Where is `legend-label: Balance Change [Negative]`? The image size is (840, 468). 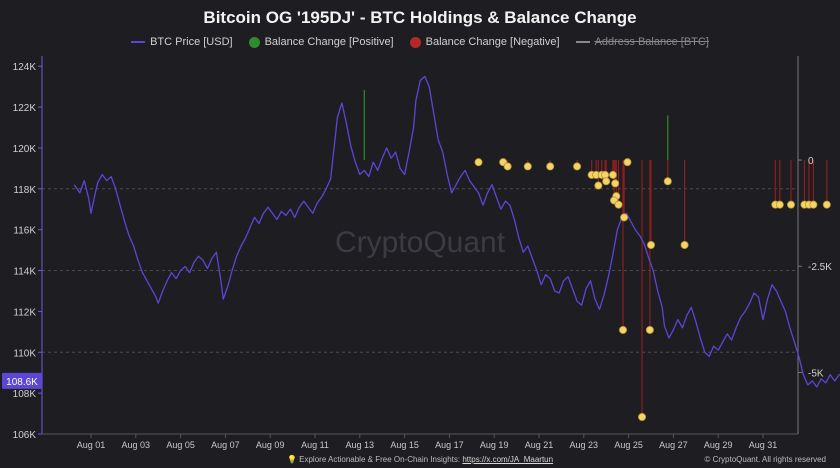
legend-label: Balance Change [Negative] is located at coordinates (492, 42).